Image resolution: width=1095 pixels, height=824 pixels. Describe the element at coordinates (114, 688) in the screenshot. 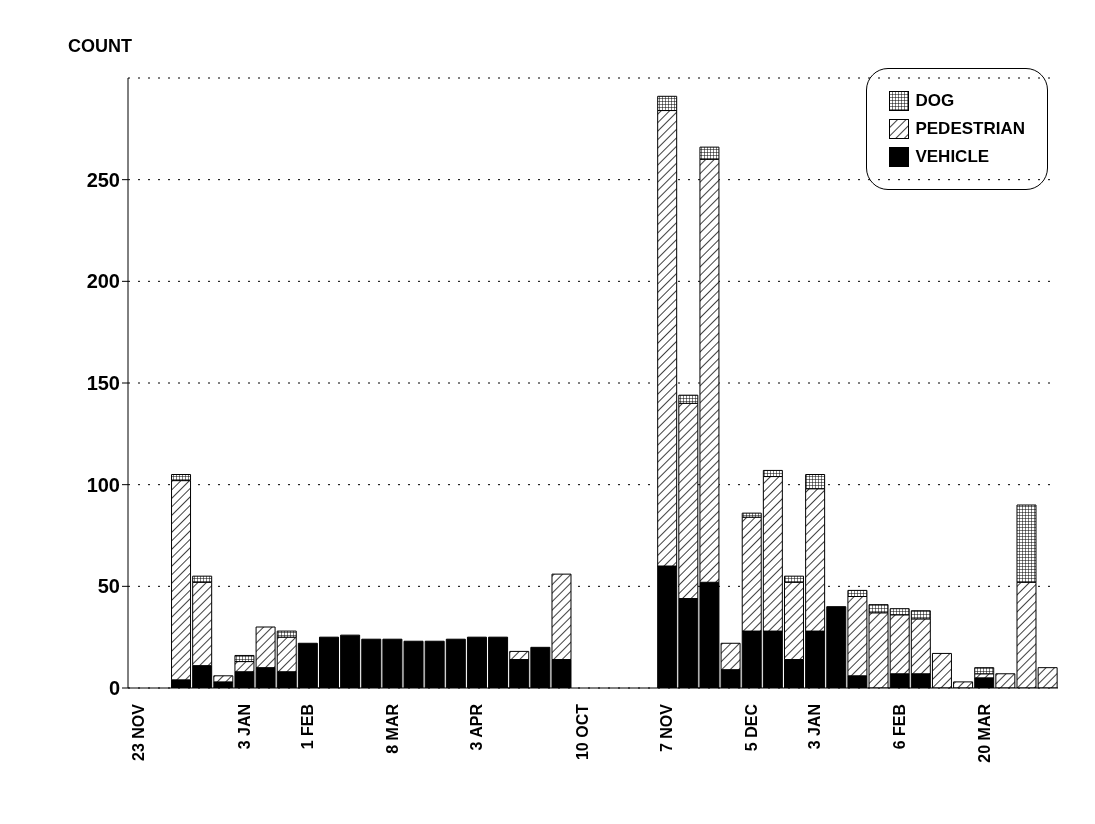

I see `y-tick-label: 0` at that location.